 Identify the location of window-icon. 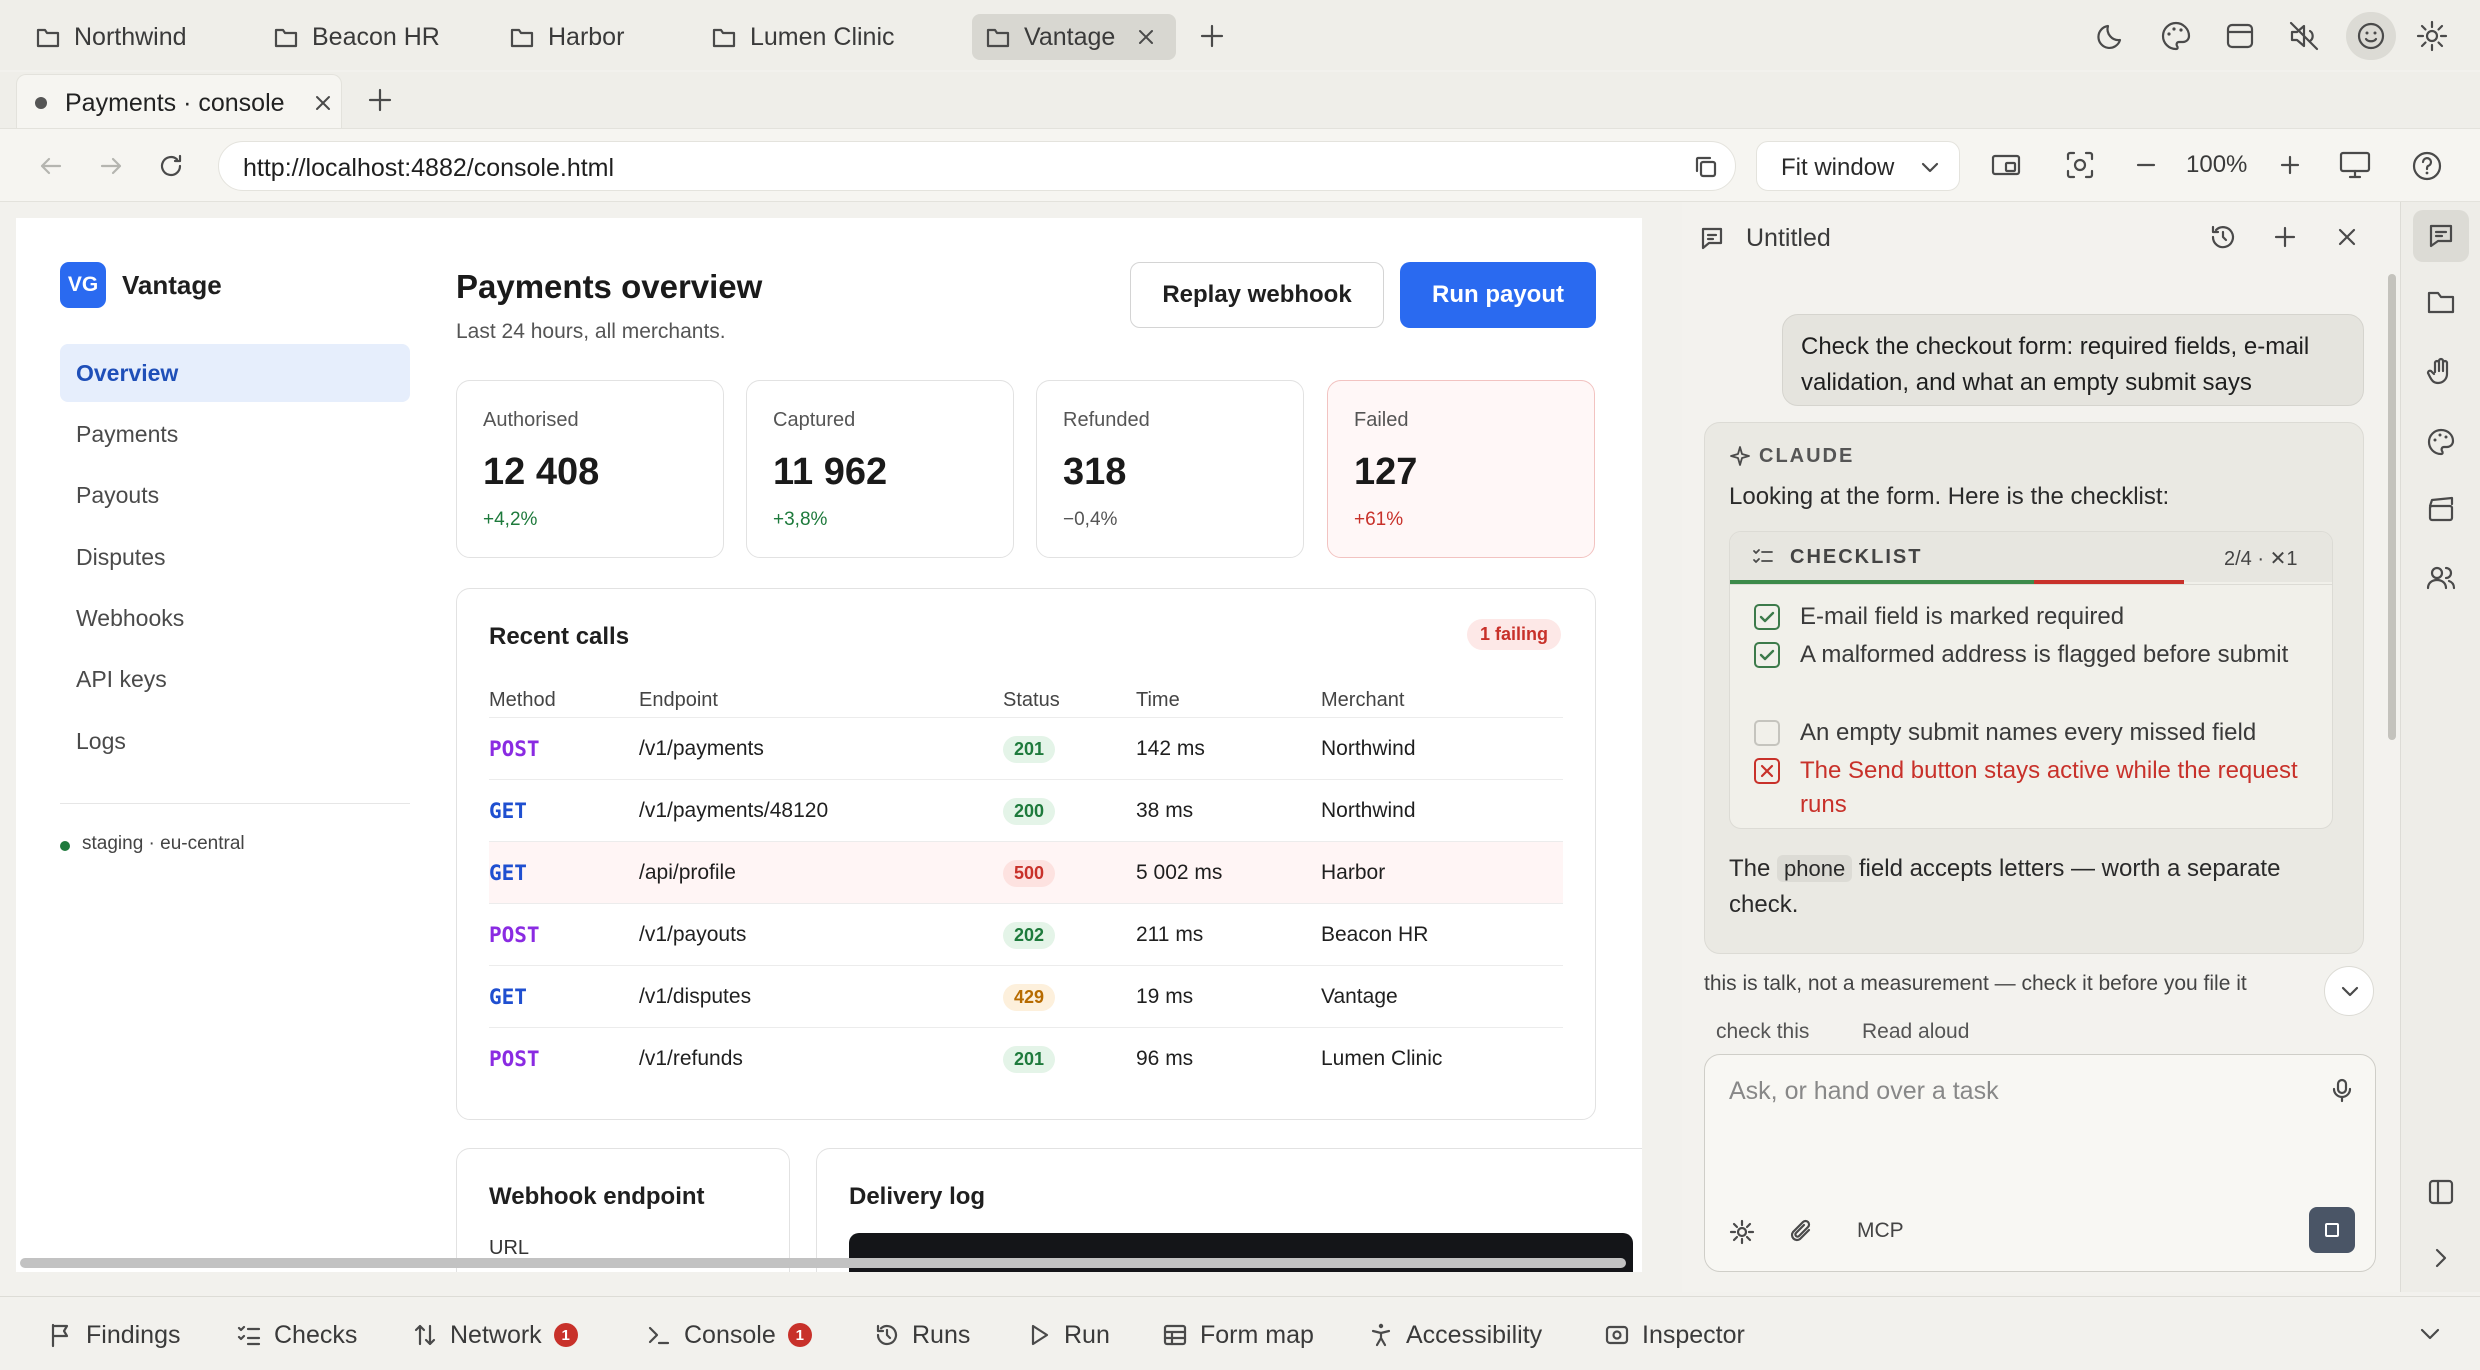
(2240, 36).